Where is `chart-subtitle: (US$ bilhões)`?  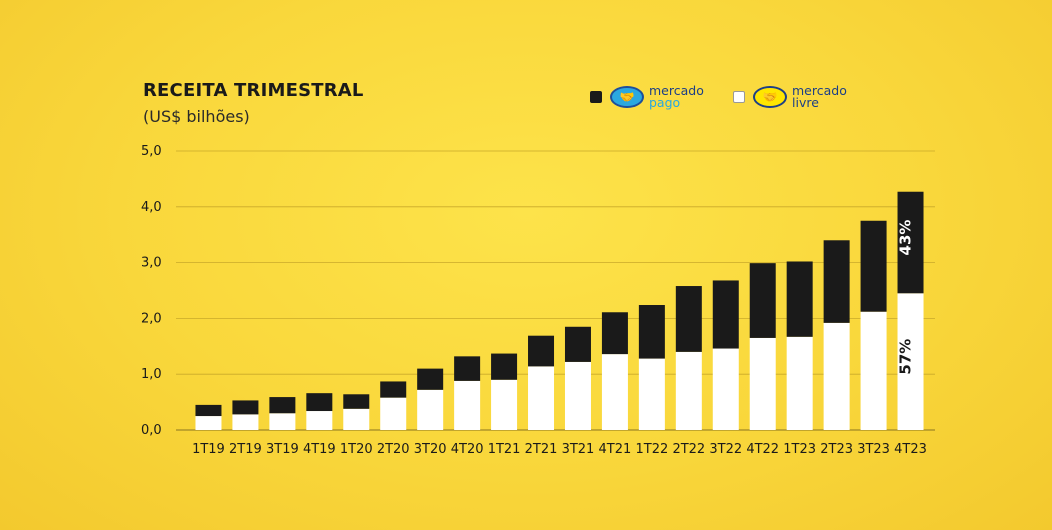
chart-subtitle: (US$ bilhões) is located at coordinates (196, 116).